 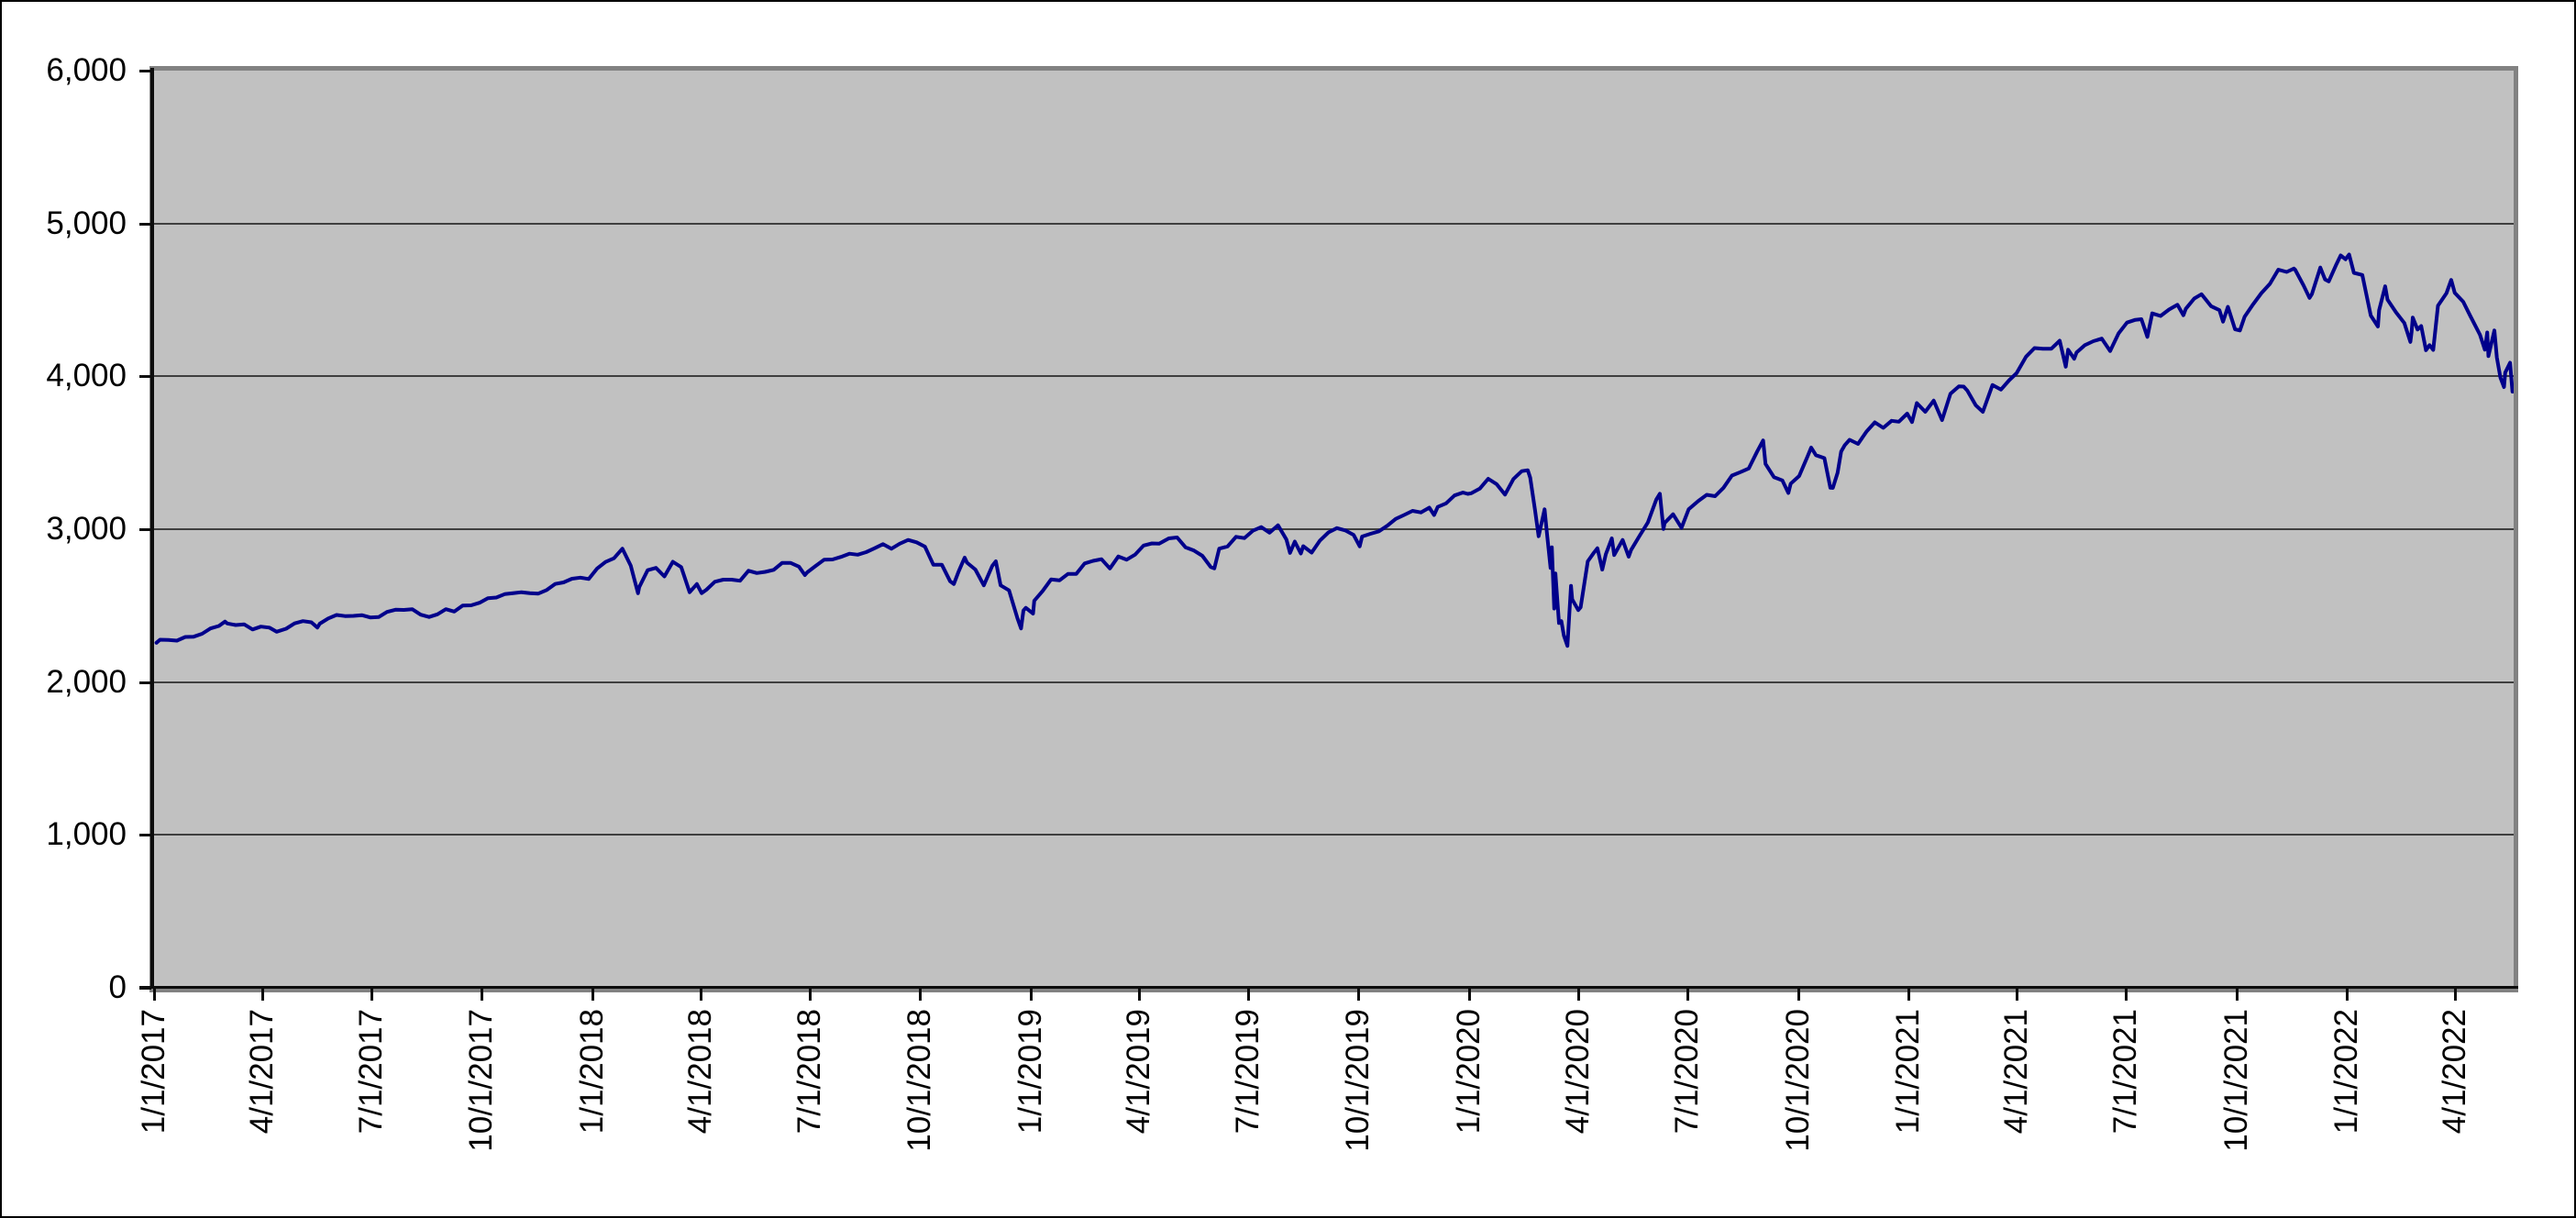 I want to click on x-axis-label: 4/1/2018, so click(x=699, y=1072).